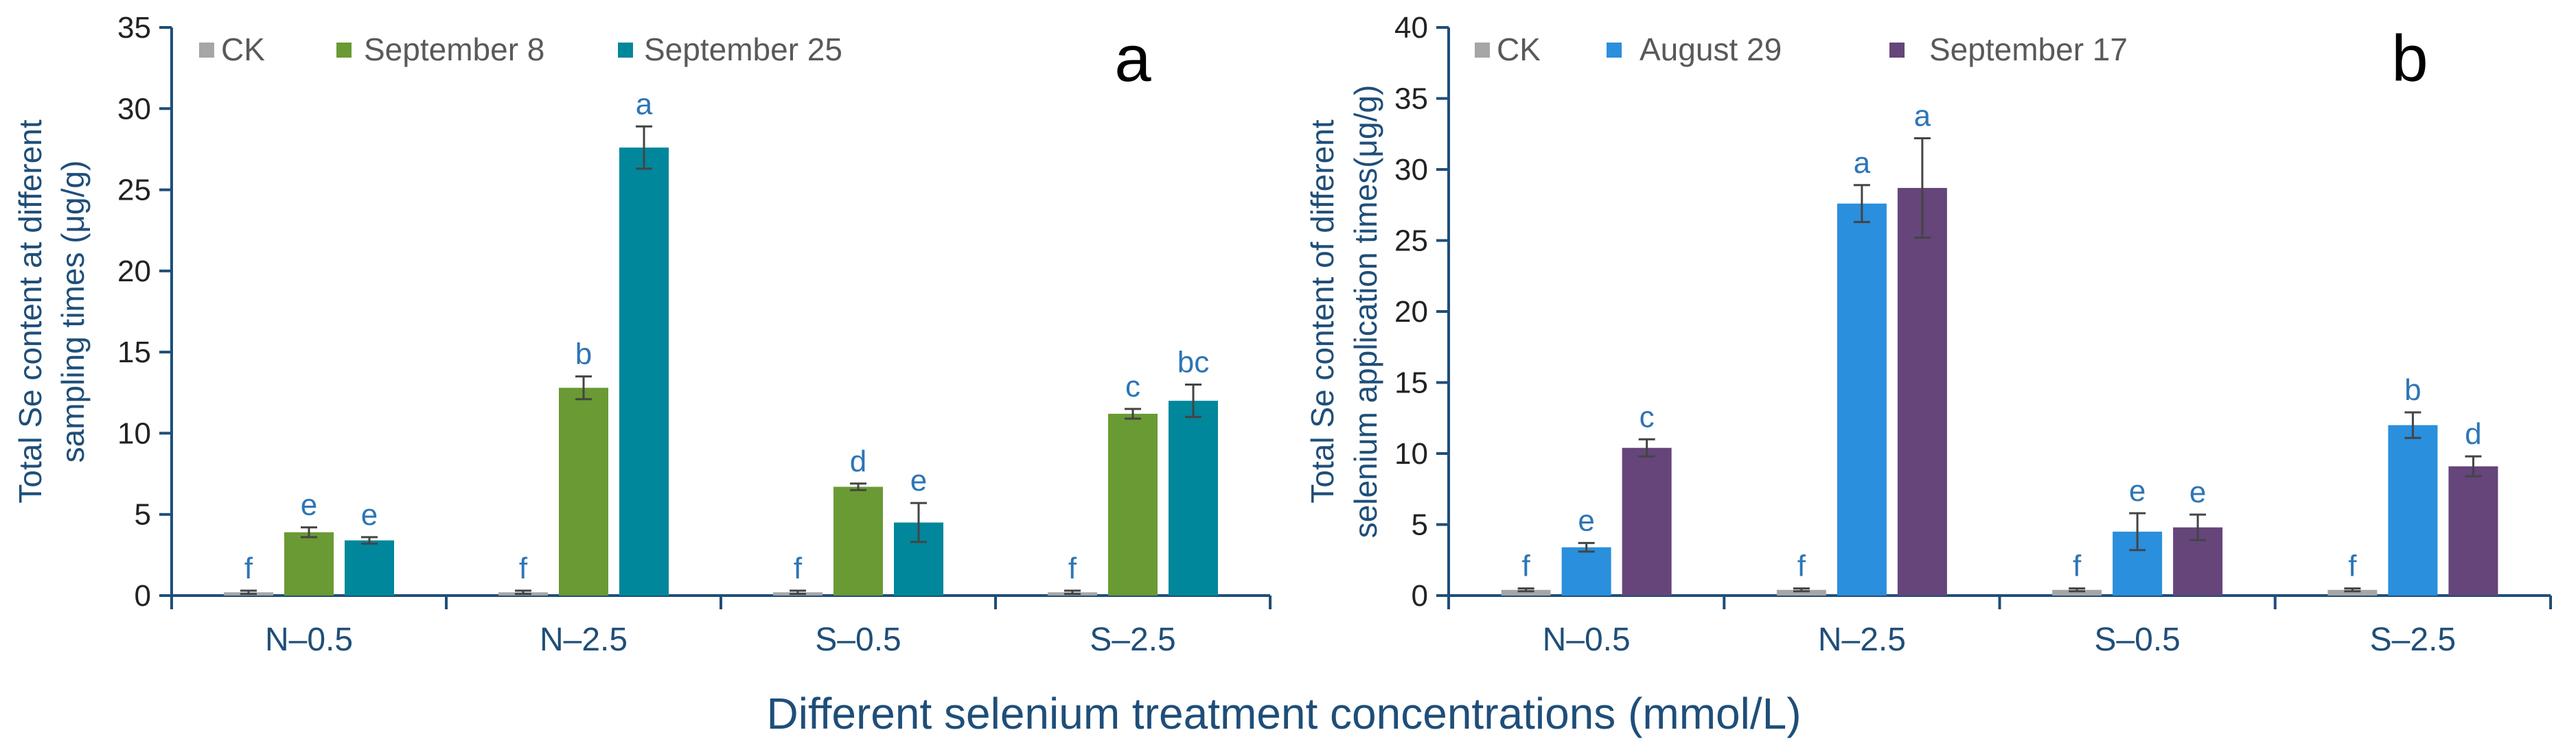 The height and width of the screenshot is (752, 2576). Describe the element at coordinates (1711, 50) in the screenshot. I see `panel-b-legend-label: August 29` at that location.